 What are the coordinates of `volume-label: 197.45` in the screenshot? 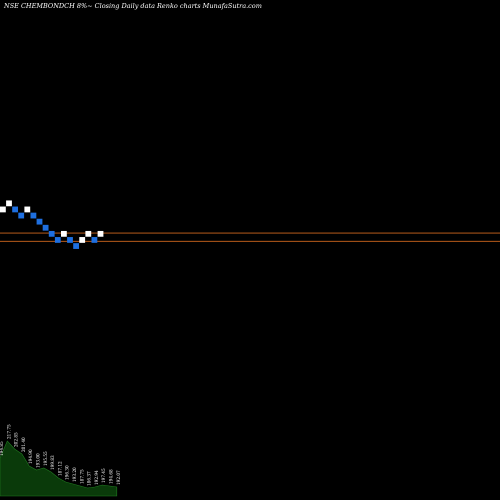 It's located at (103, 475).